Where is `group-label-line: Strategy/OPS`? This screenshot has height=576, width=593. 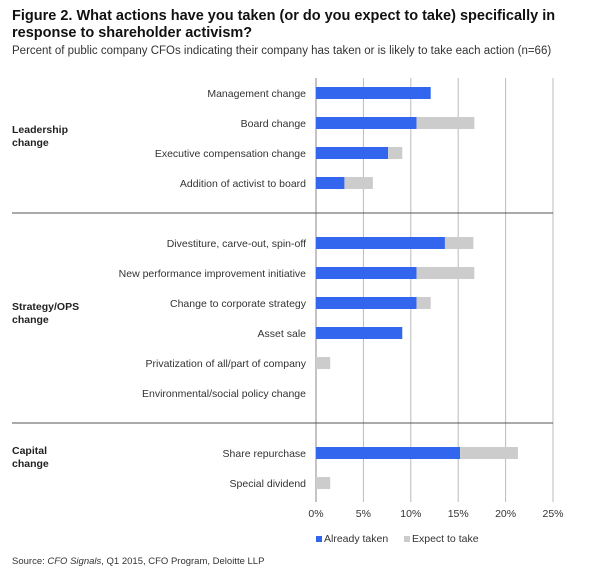
group-label-line: Strategy/OPS is located at coordinates (45, 307).